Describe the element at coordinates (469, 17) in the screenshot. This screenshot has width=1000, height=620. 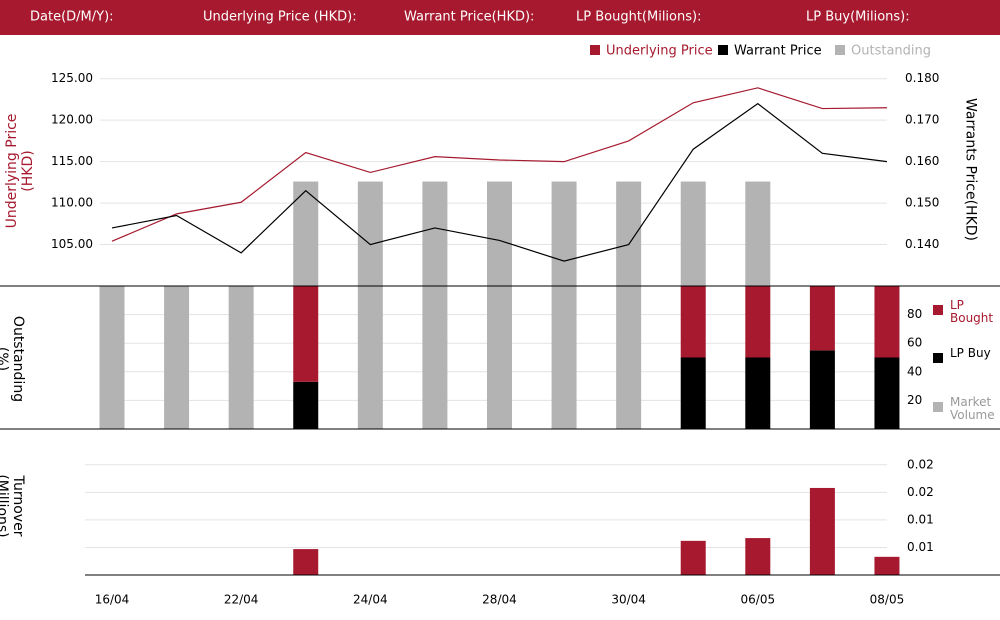
I see `header-label: Warrant Price(HKD):` at that location.